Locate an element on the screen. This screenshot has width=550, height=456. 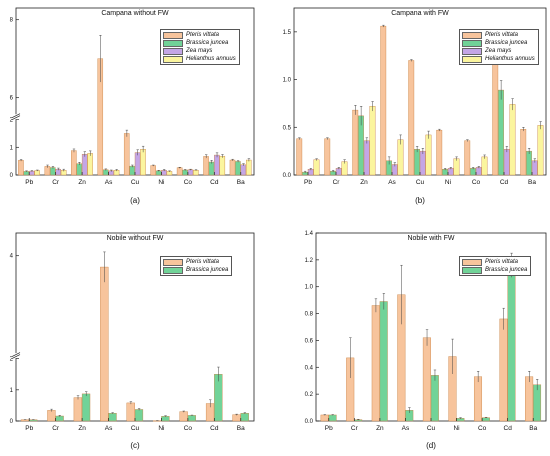
y-tick-label: 0.2 is located at coordinates (309, 395).